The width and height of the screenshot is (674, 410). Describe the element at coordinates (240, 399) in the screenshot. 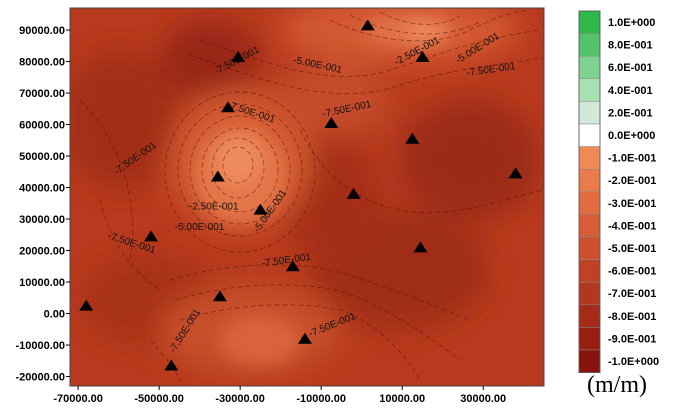

I see `x-tick-label: -30000.00` at that location.